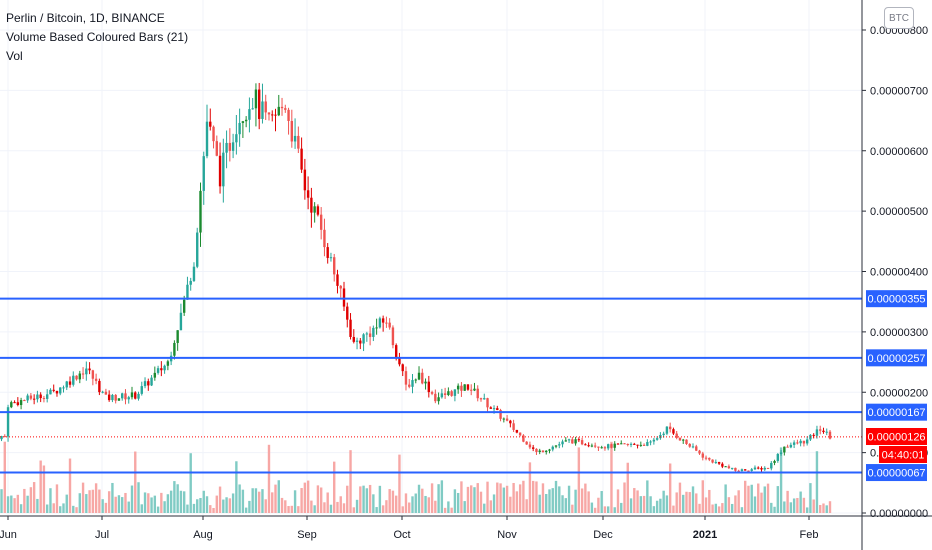 The width and height of the screenshot is (932, 550). I want to click on x-tick-label: Feb, so click(809, 535).